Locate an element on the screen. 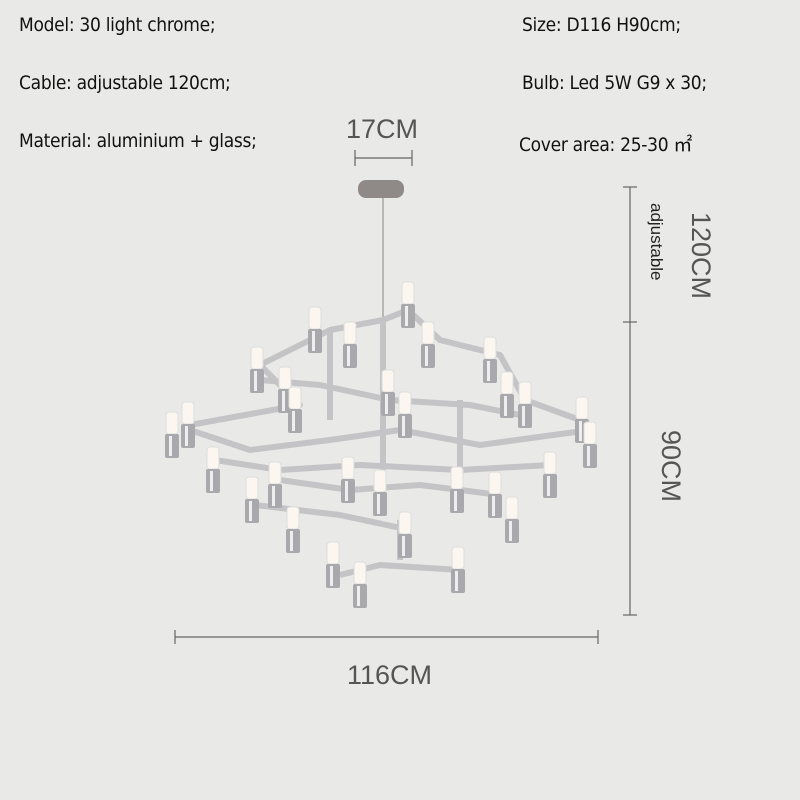  spec-material: Material: aluminium + glass; is located at coordinates (138, 141).